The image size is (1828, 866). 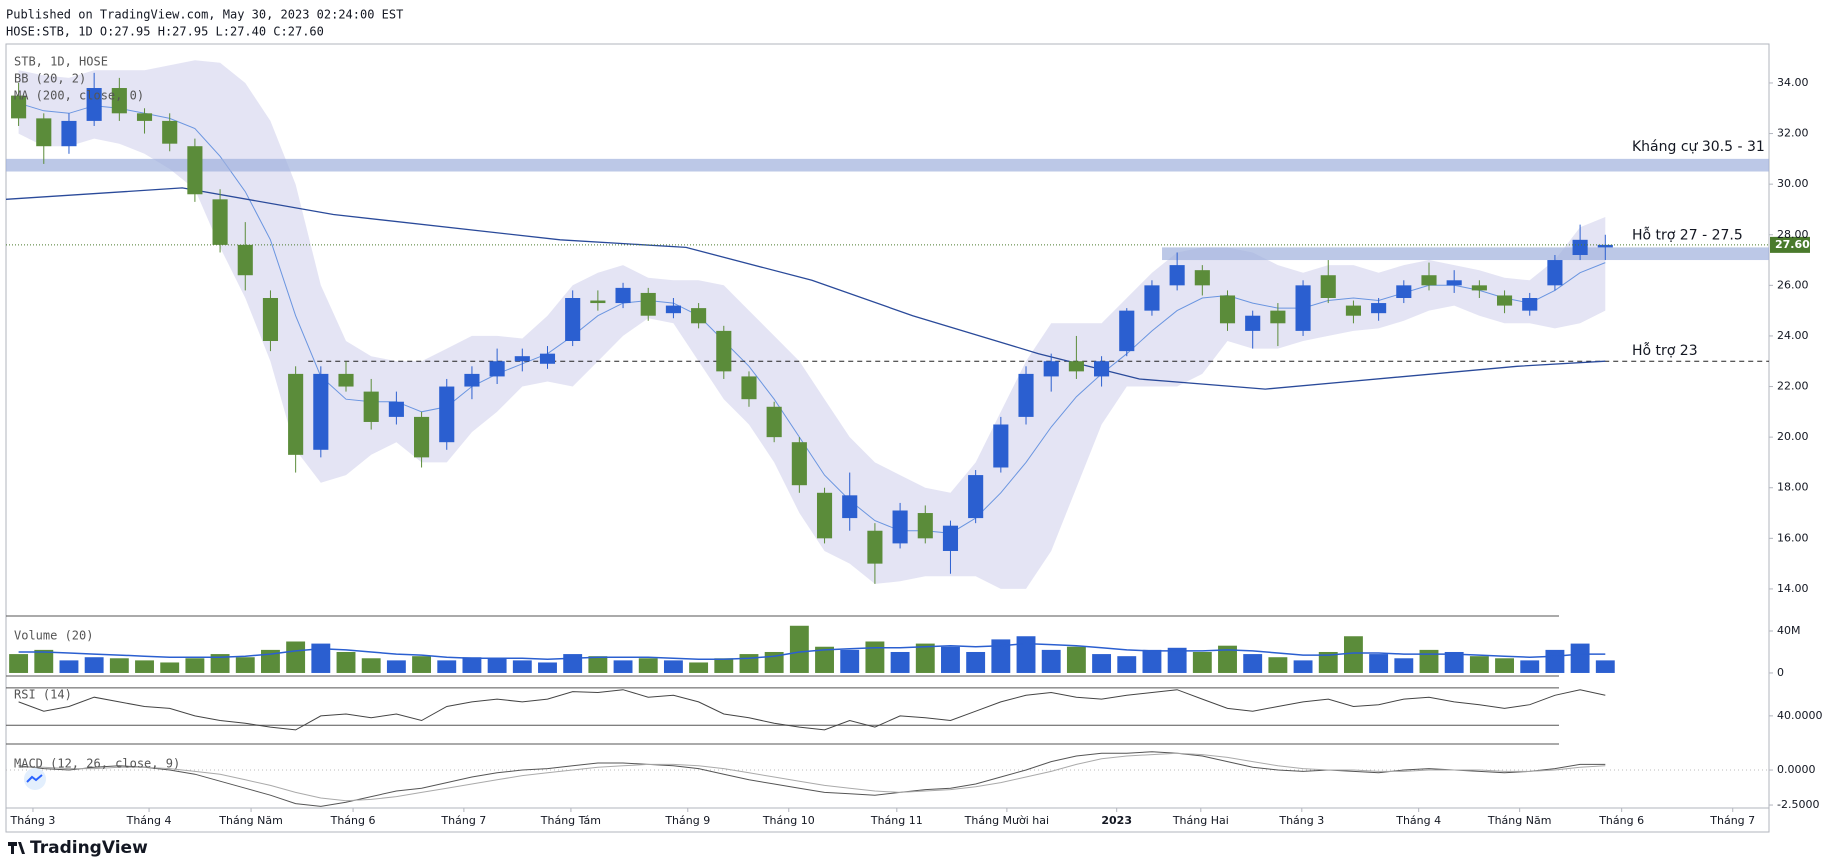 I want to click on x-tick-label: Tháng 9, so click(x=687, y=820).